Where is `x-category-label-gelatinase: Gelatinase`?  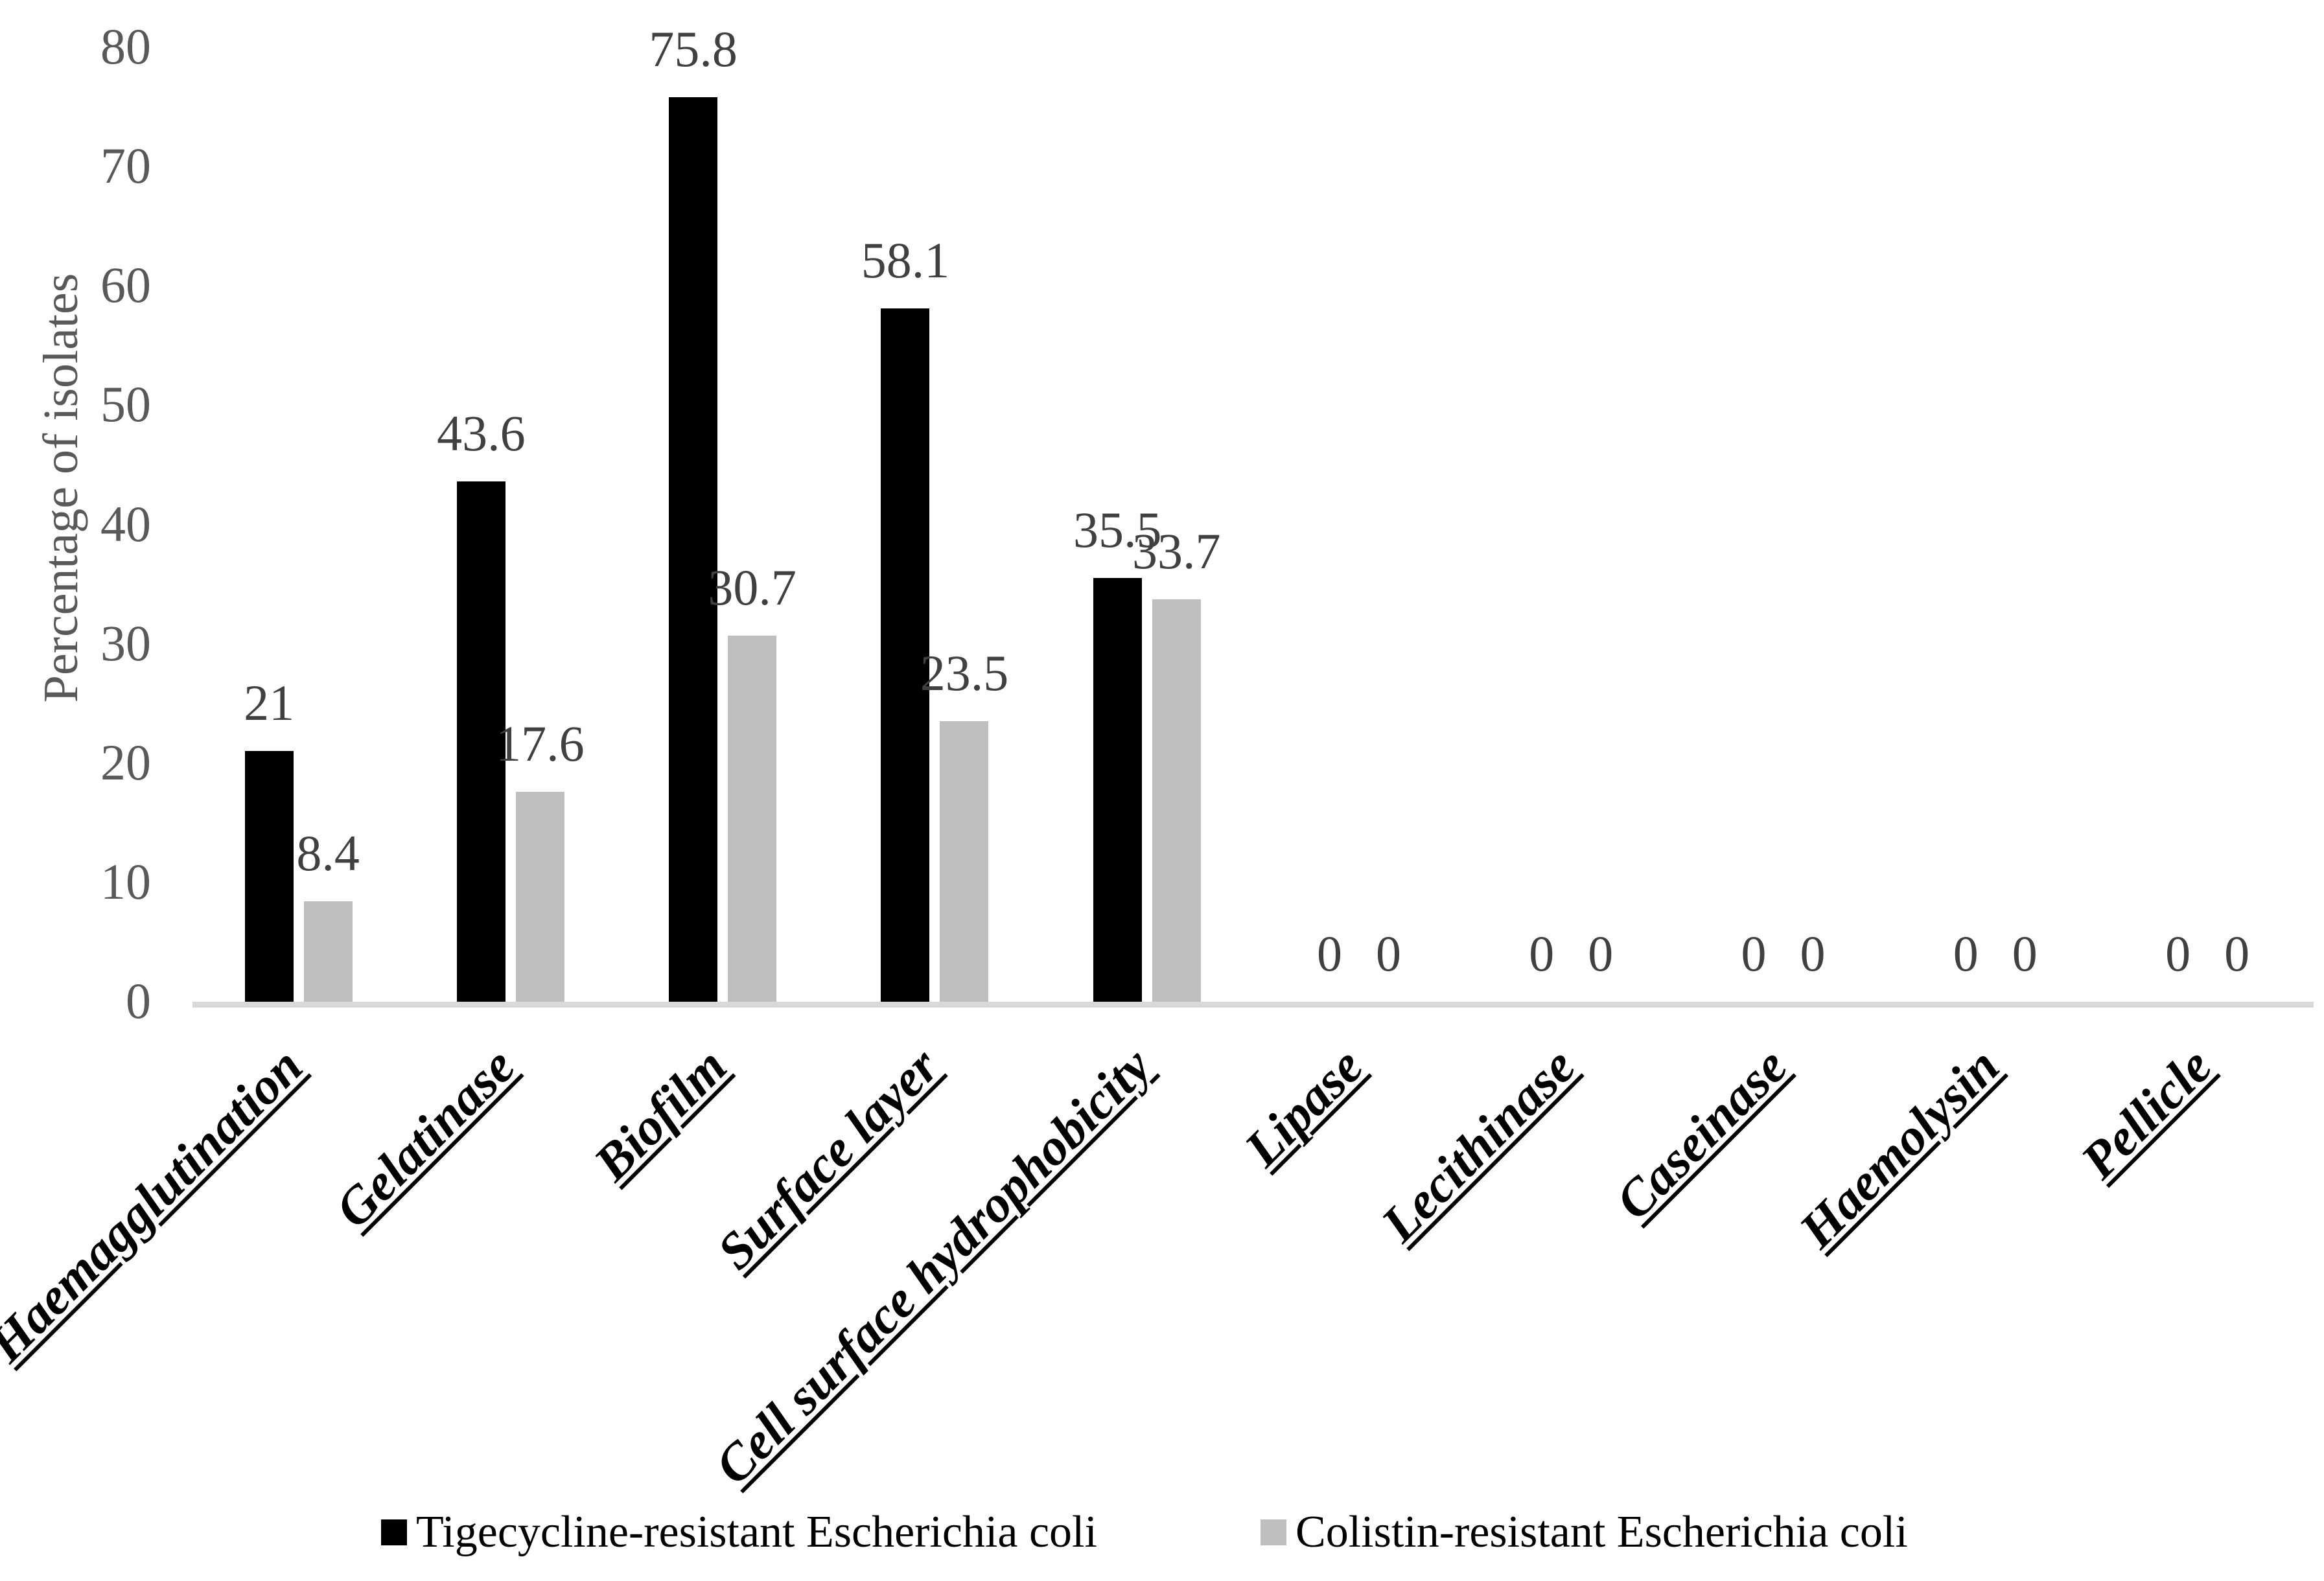 x-category-label-gelatinase: Gelatinase is located at coordinates (425, 1138).